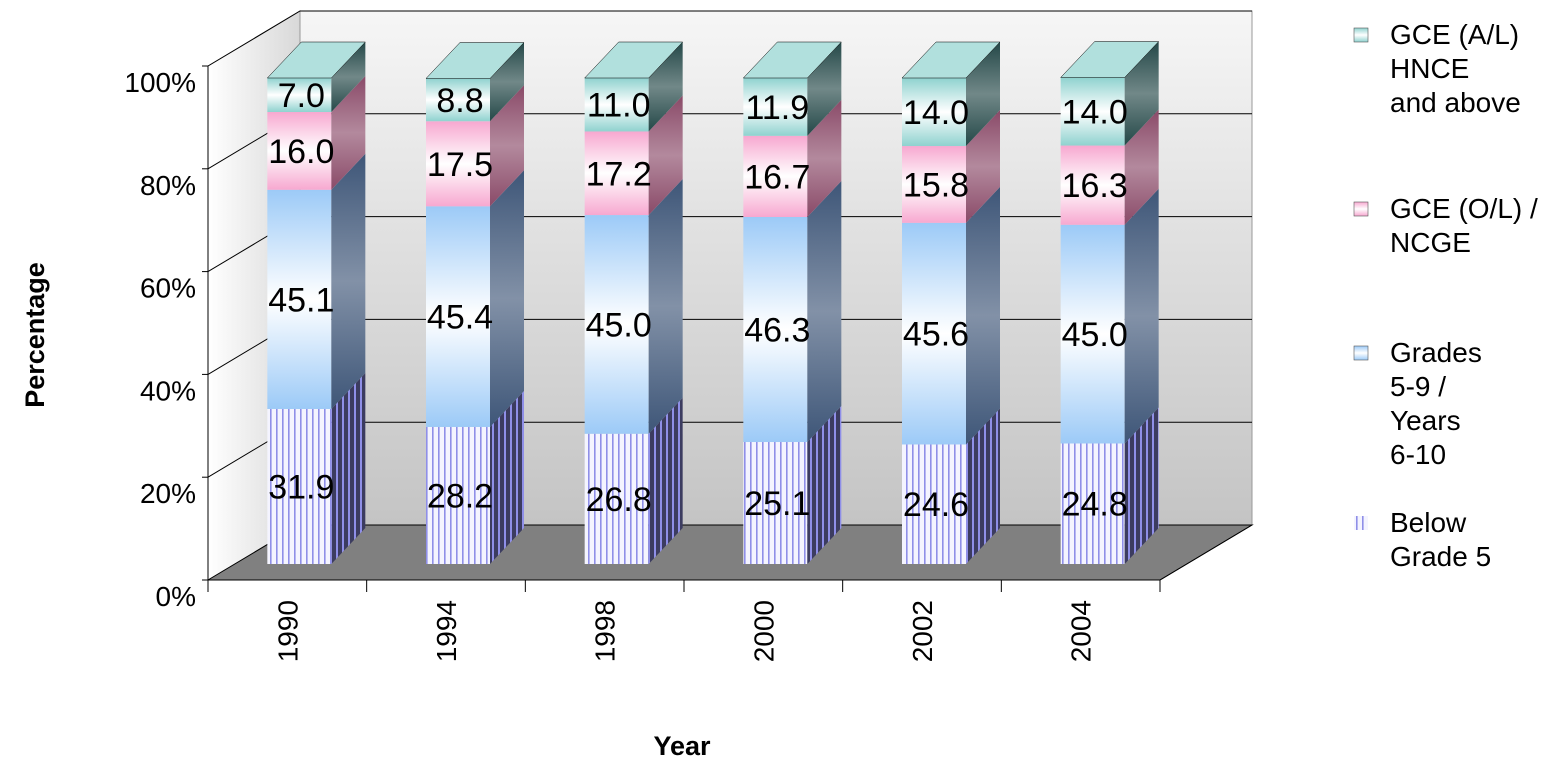 The width and height of the screenshot is (1568, 762). I want to click on x-tick-label: 1990, so click(287, 631).